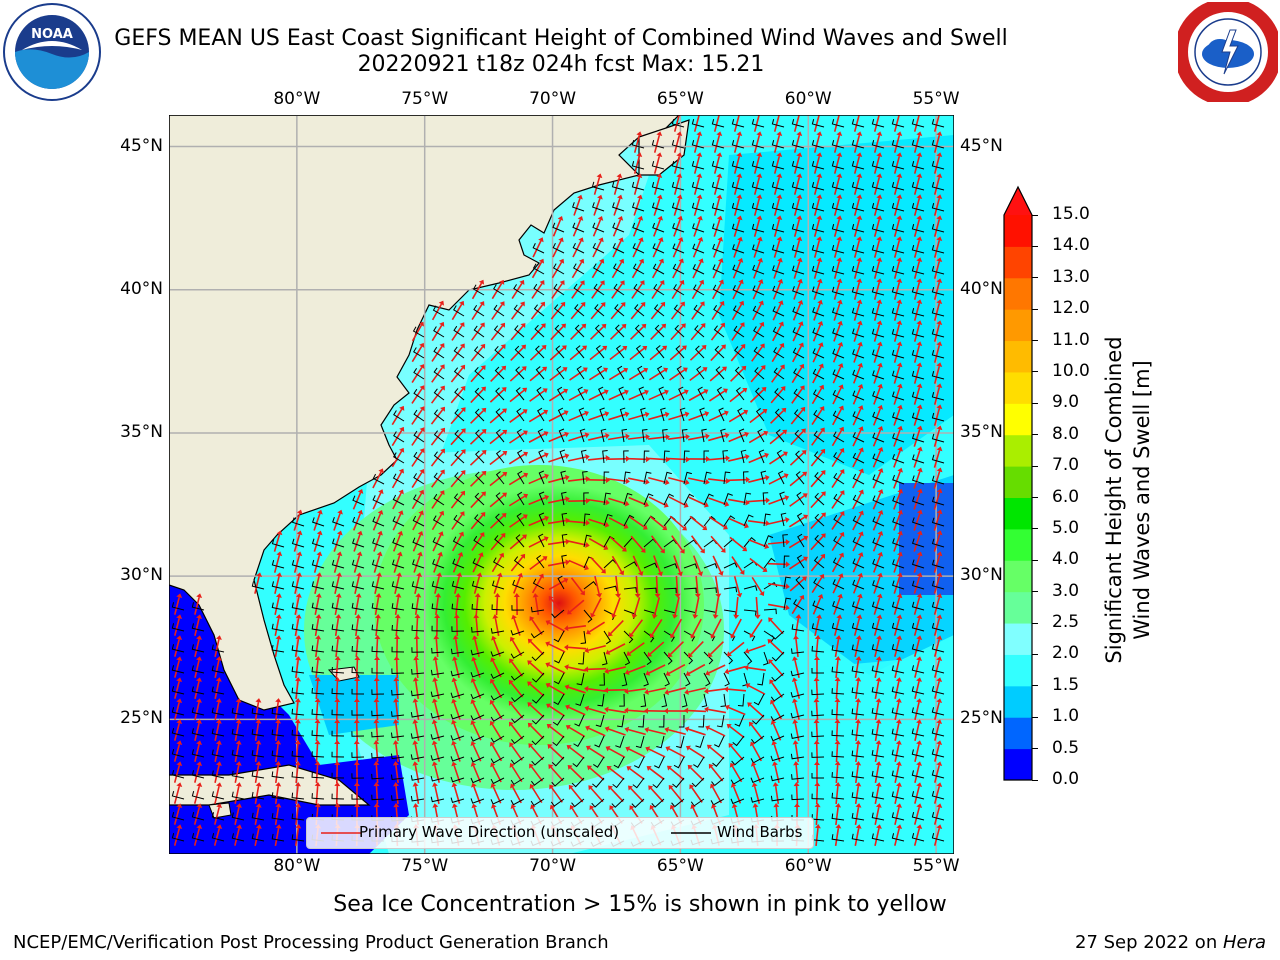 Image resolution: width=1280 pixels, height=960 pixels. I want to click on colorbar-tick-label: 0.5, so click(1066, 747).